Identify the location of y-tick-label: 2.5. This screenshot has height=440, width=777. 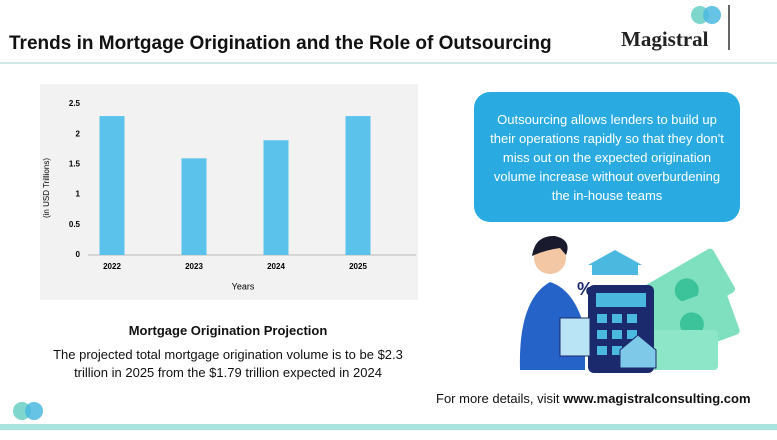
(75, 103).